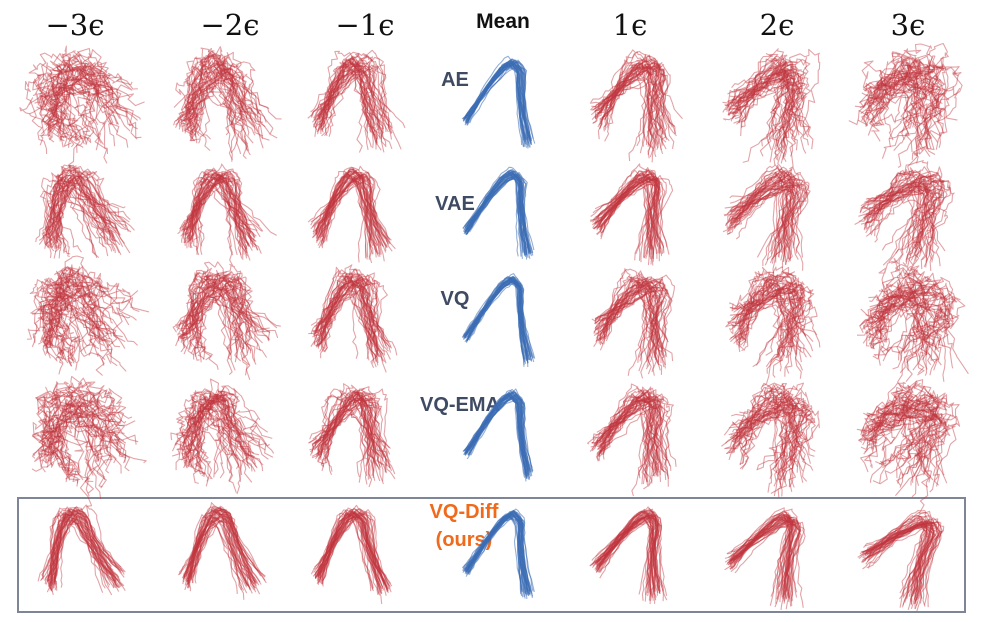  Describe the element at coordinates (75, 25) in the screenshot. I see `column-header-minus-3: −3ϵ` at that location.